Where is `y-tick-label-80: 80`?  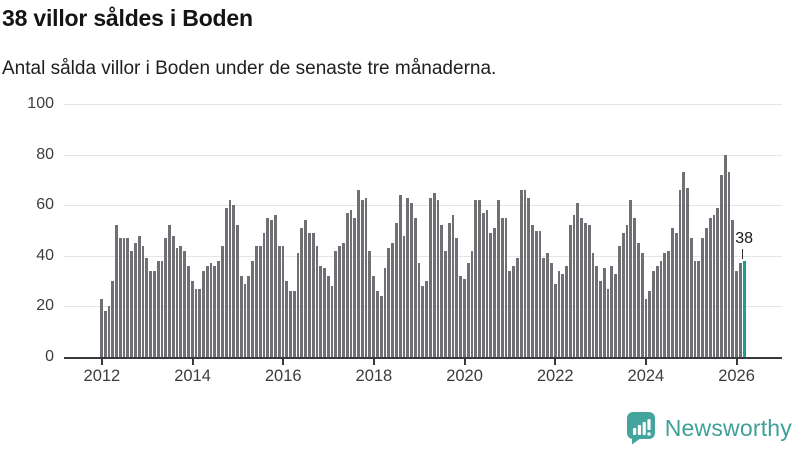 y-tick-label-80: 80 is located at coordinates (45, 154).